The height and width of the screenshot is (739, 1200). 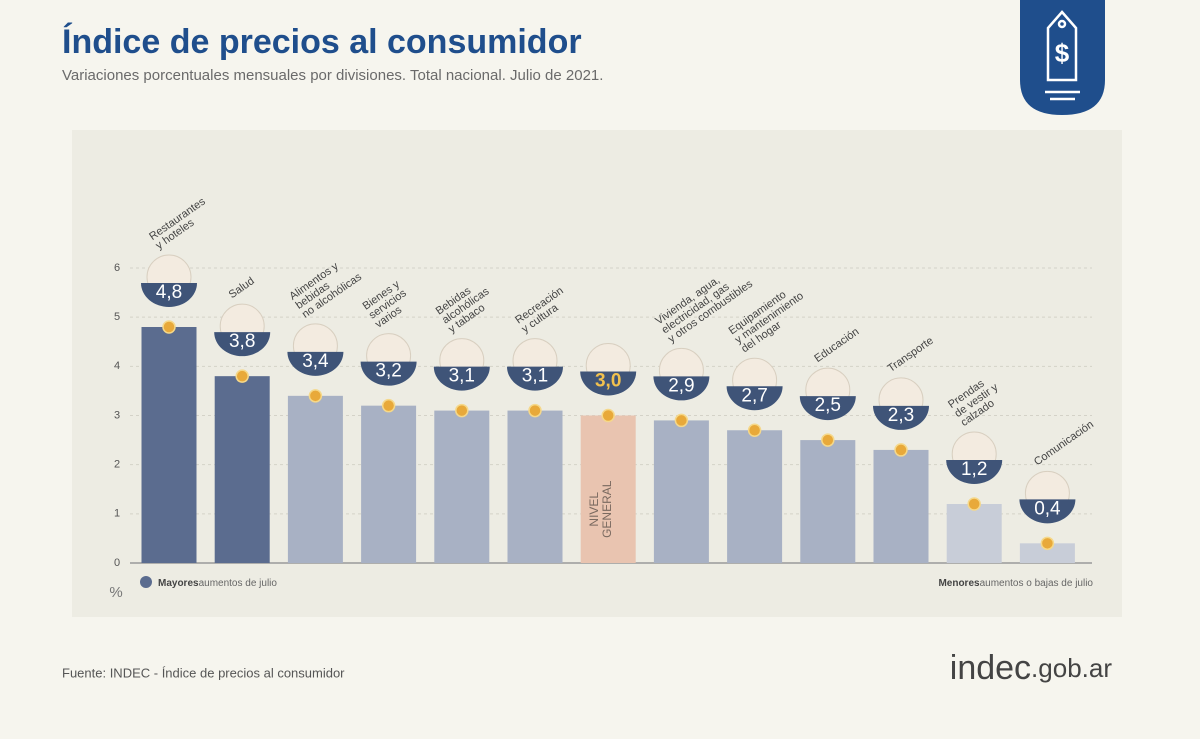 What do you see at coordinates (146, 582) in the screenshot?
I see `legend-swatch` at bounding box center [146, 582].